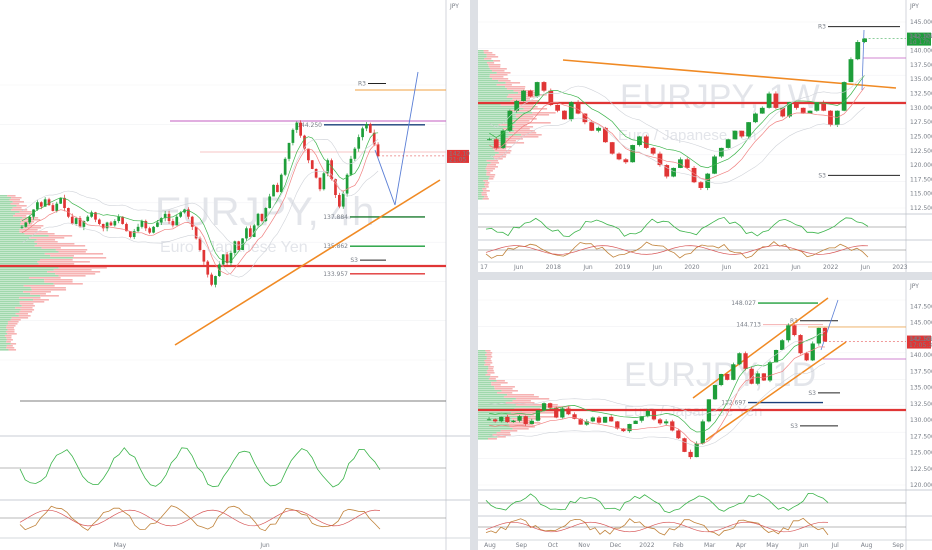 This screenshot has height=550, width=932. I want to click on band-upper, so click(677, 113).